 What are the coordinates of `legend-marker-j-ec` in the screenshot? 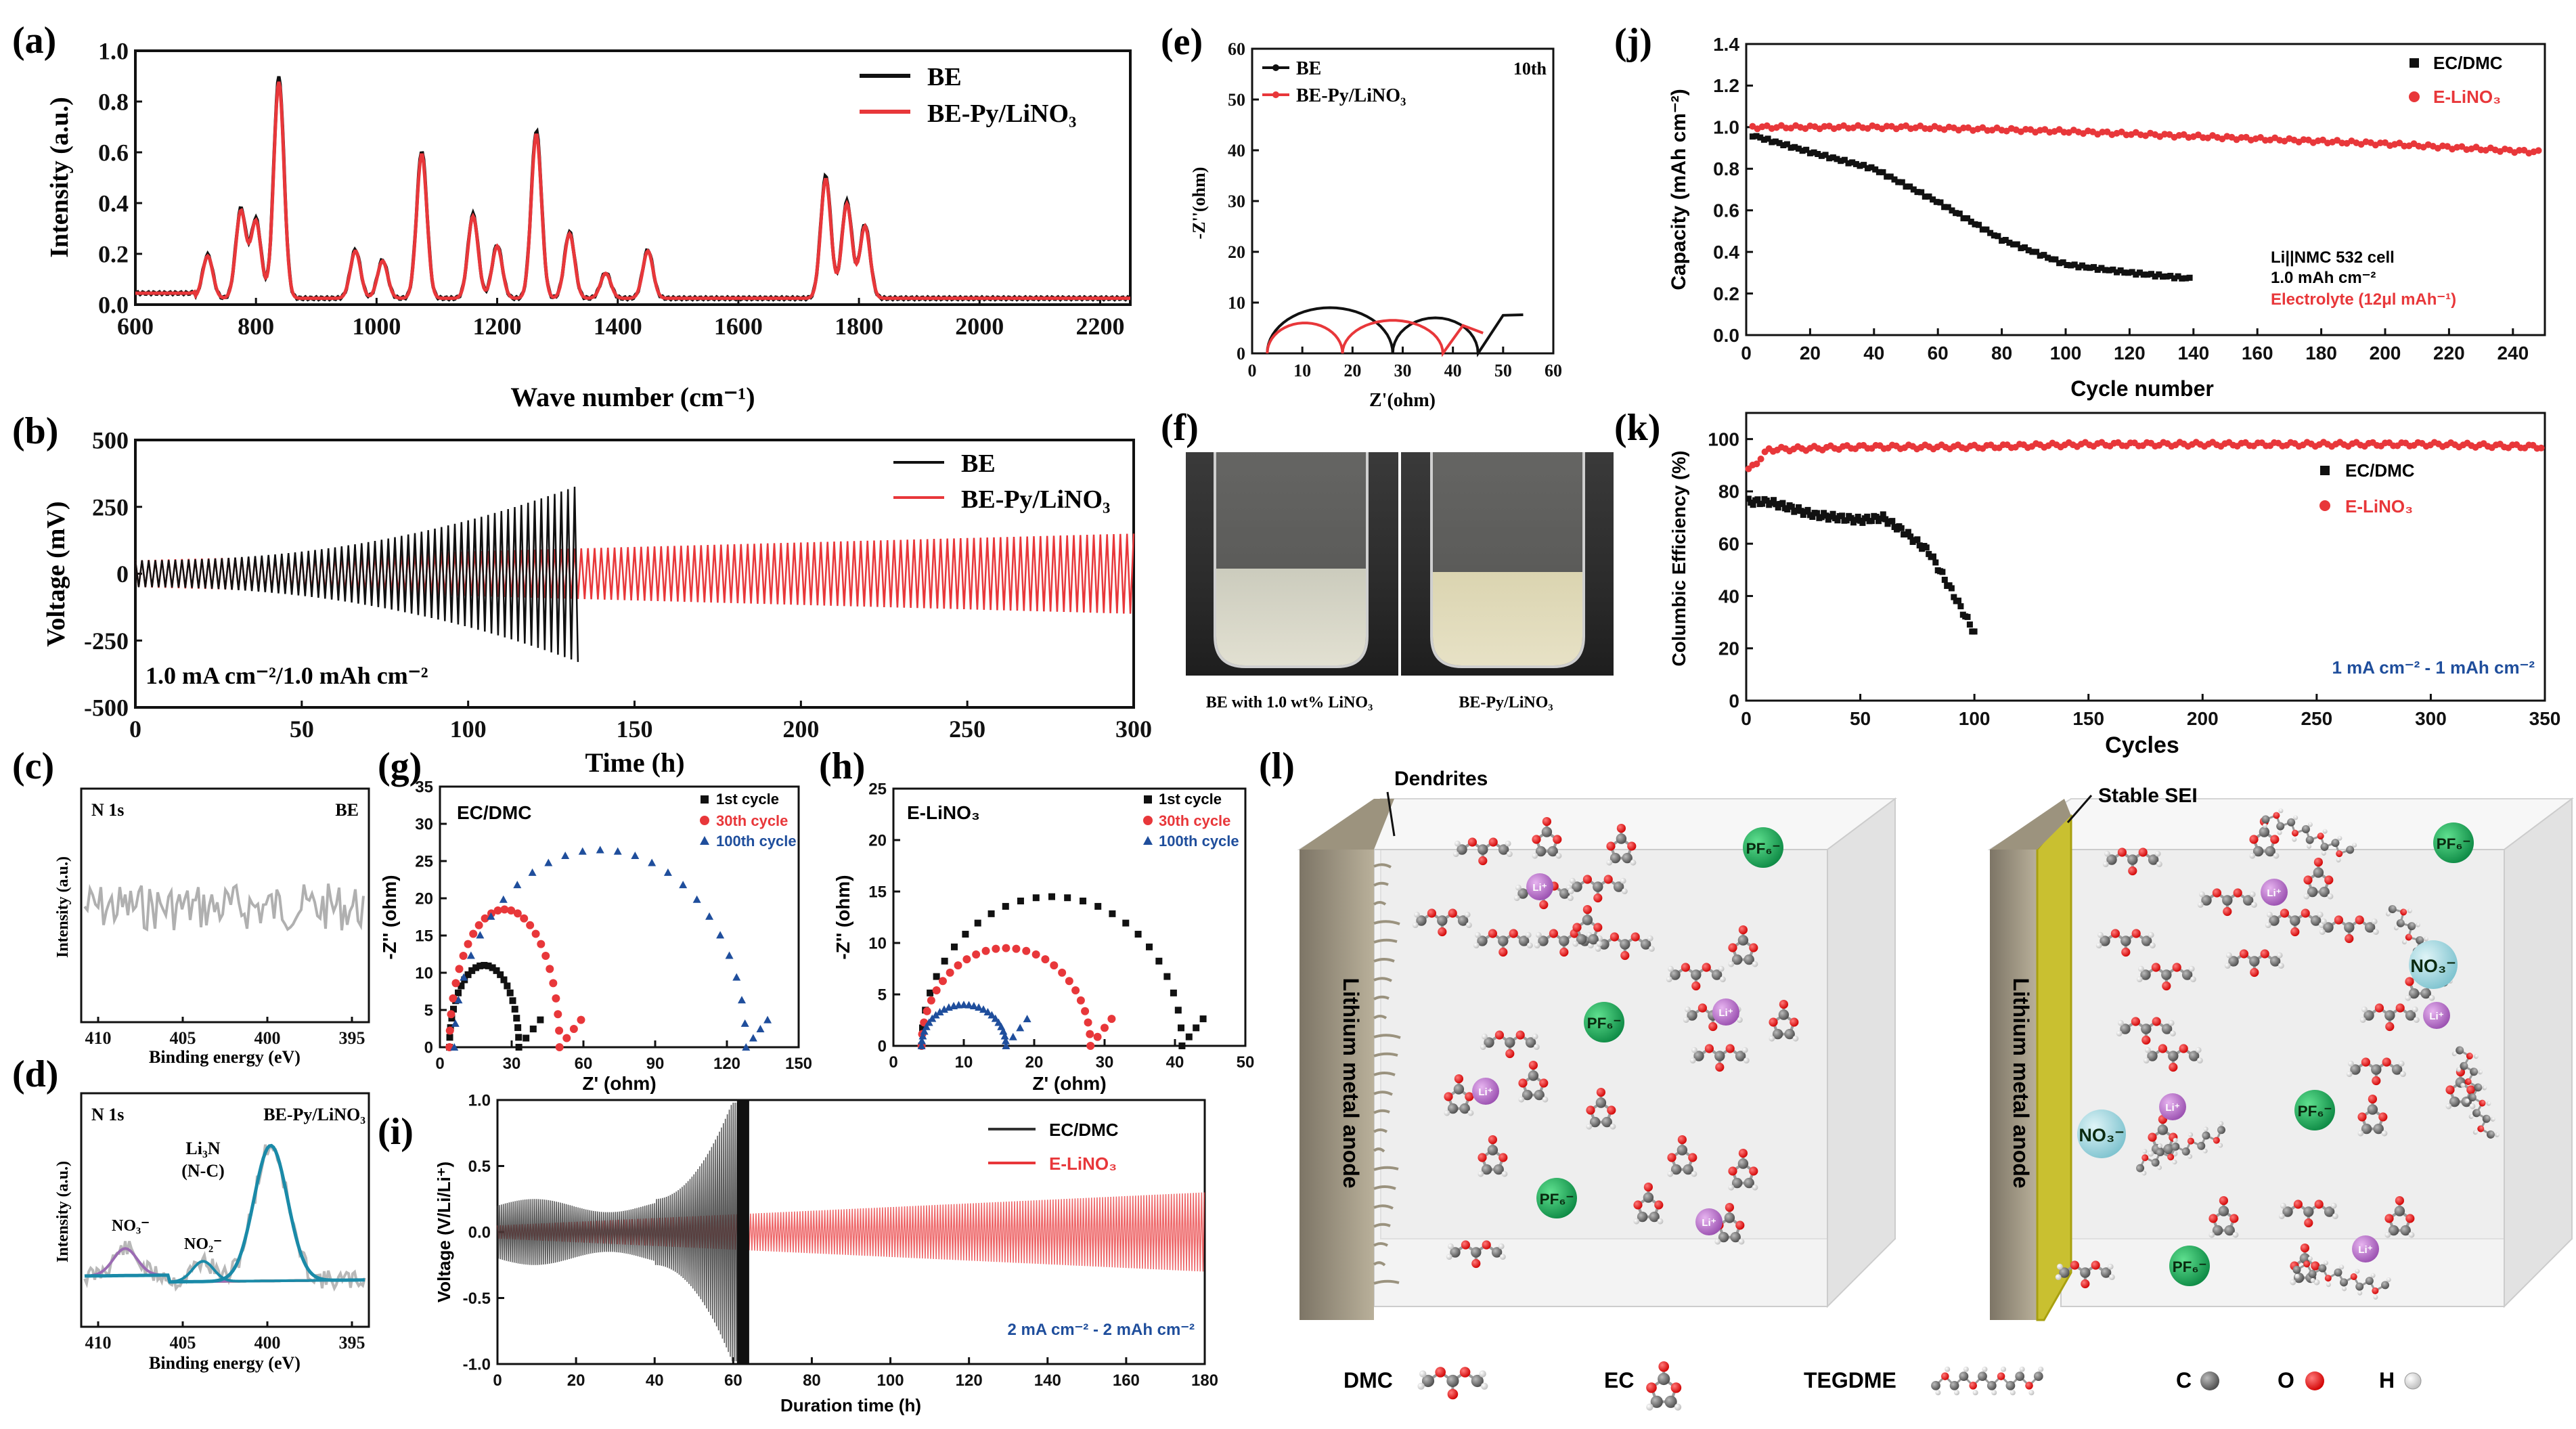 It's located at (2414, 63).